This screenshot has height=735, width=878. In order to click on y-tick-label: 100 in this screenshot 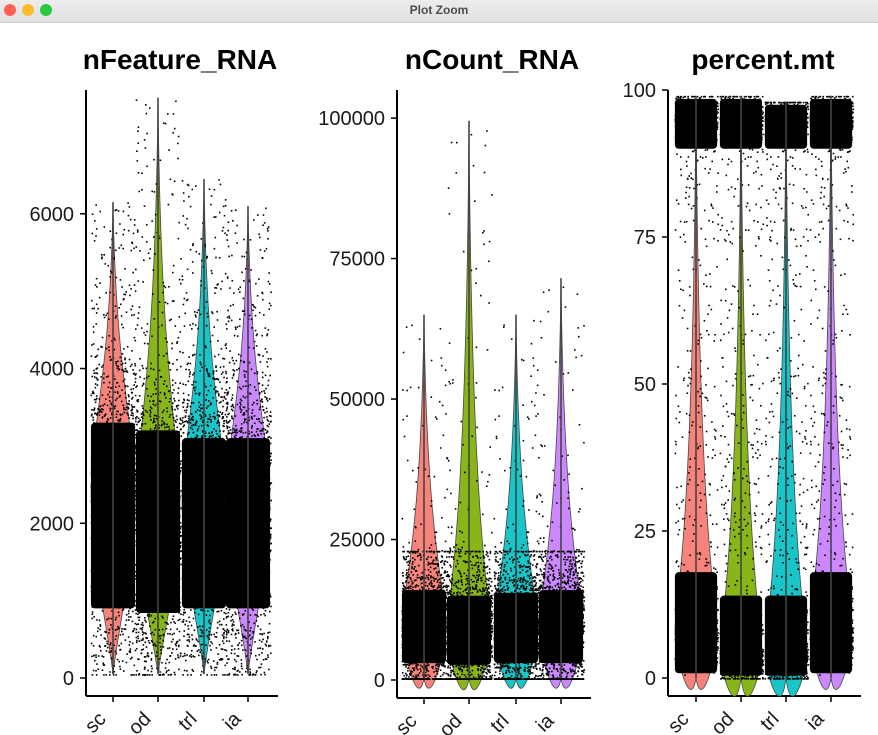, I will do `click(639, 91)`.